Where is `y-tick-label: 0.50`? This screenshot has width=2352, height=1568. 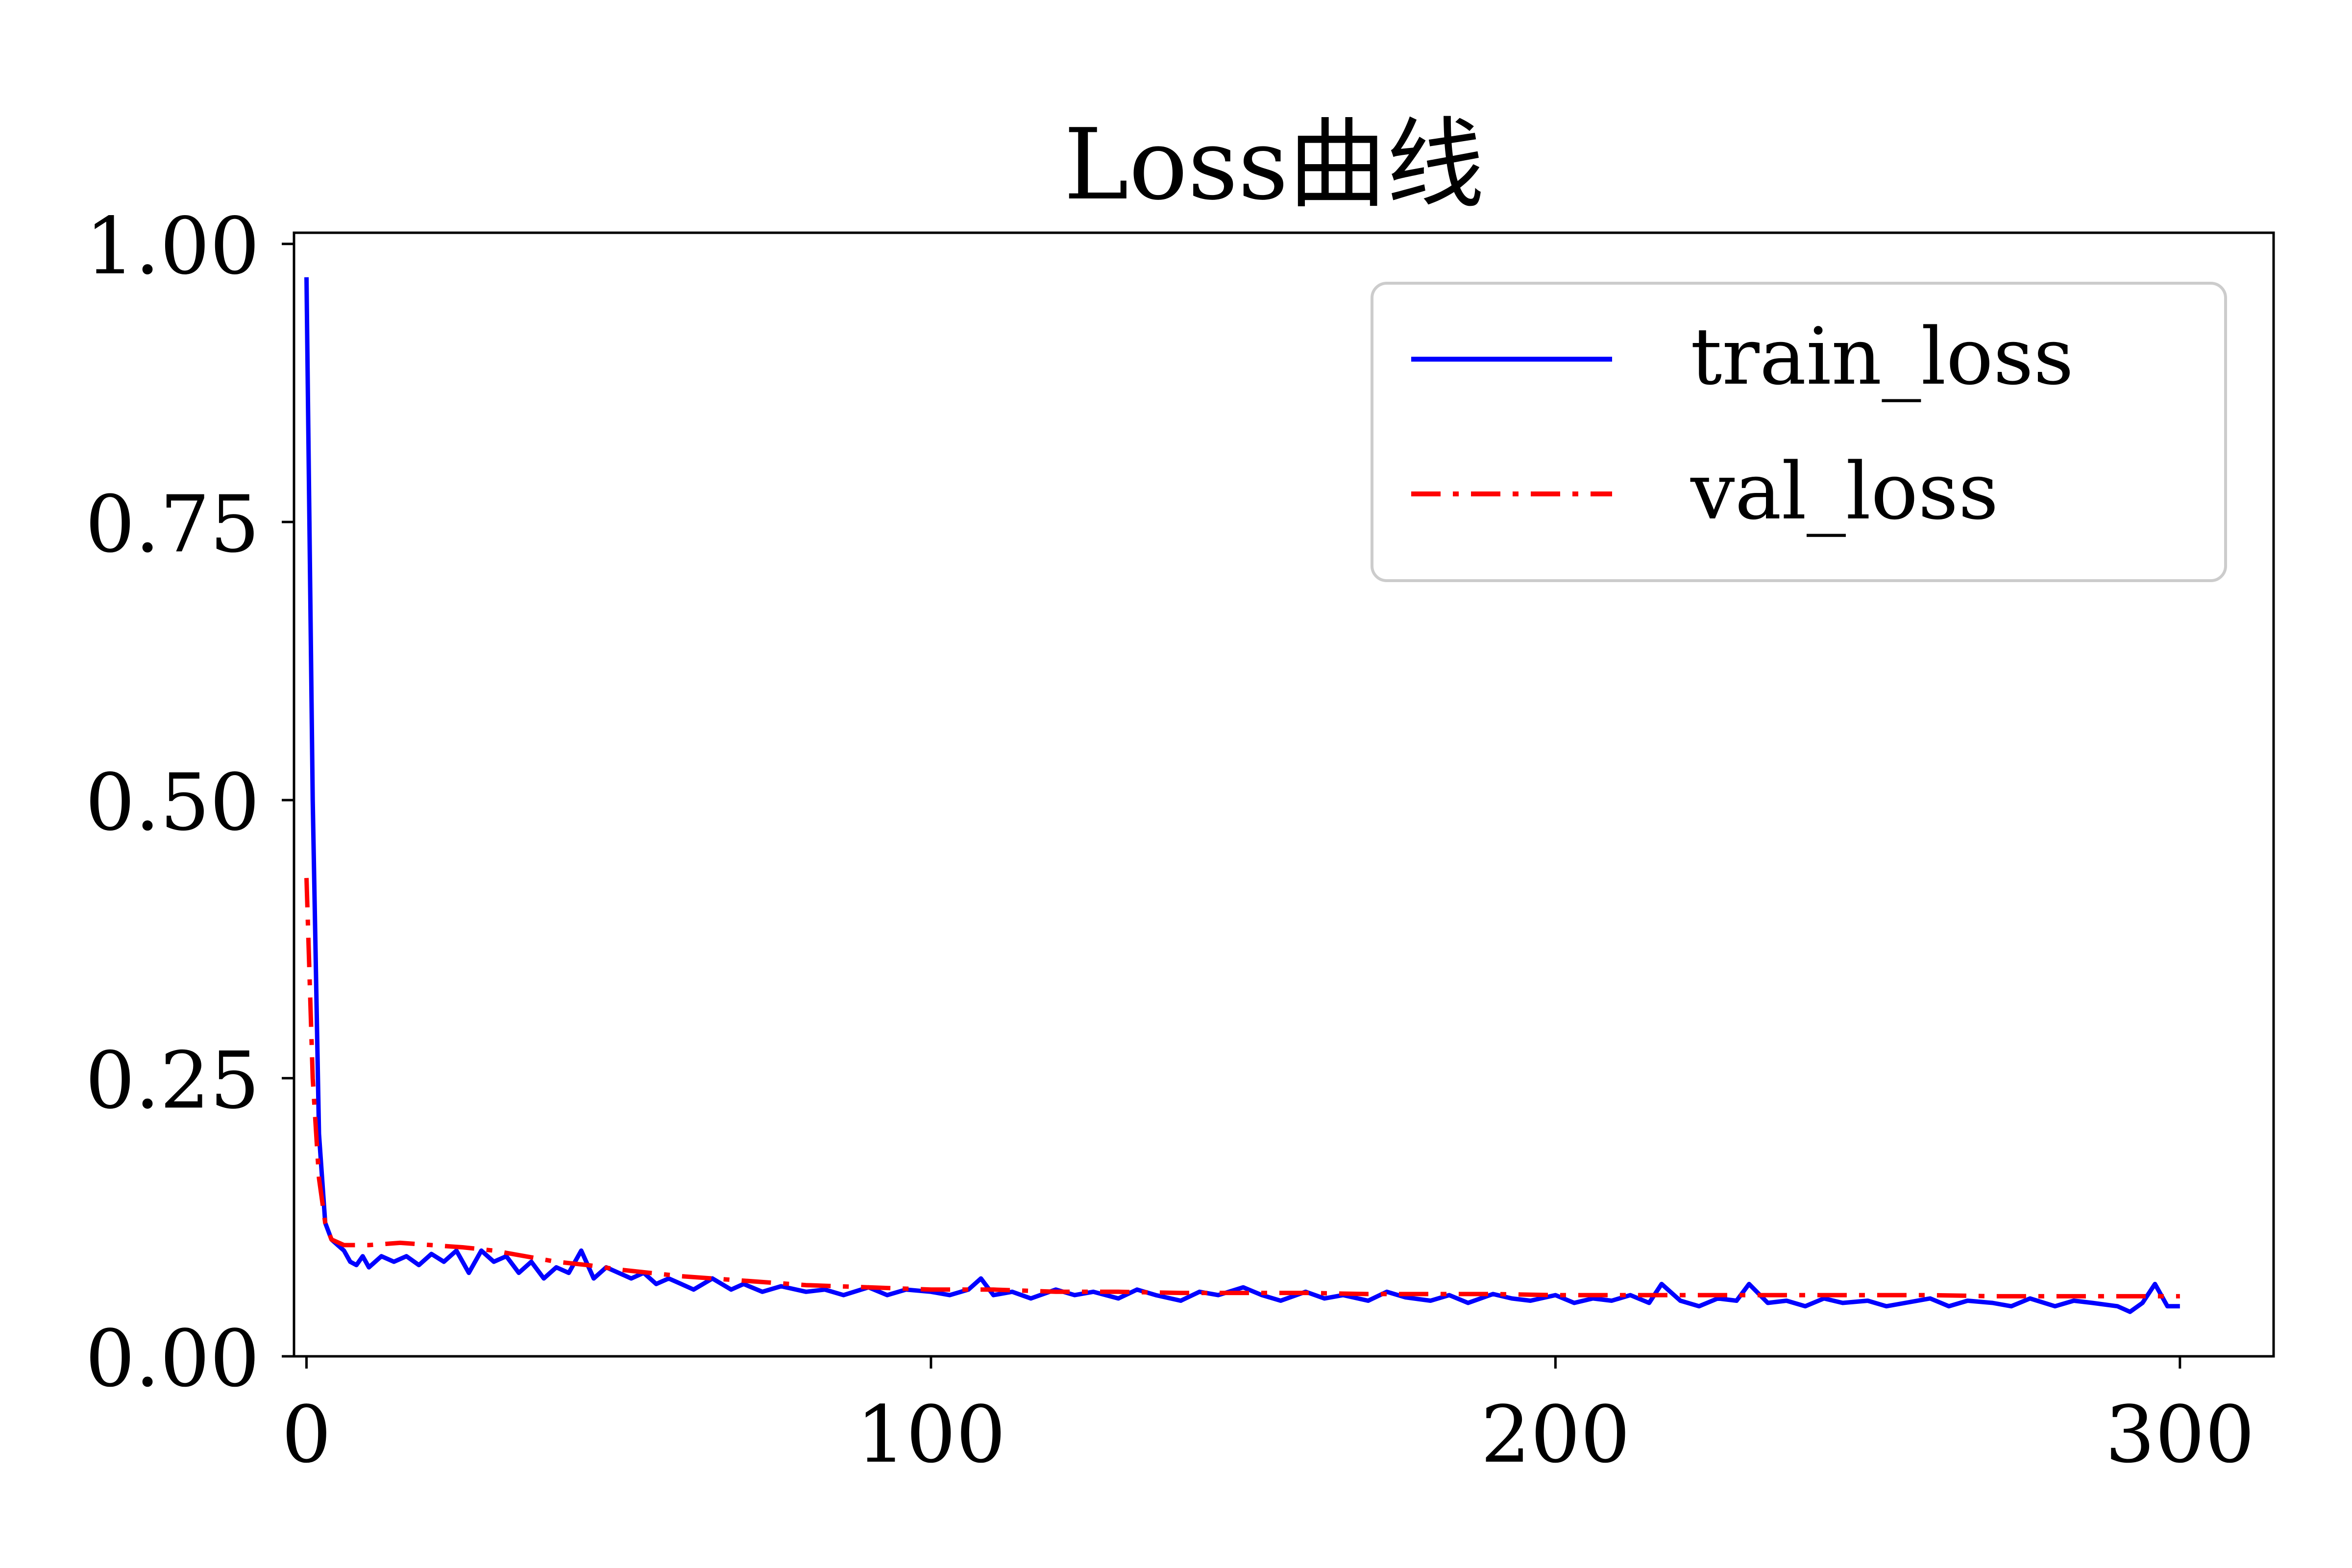 y-tick-label: 0.50 is located at coordinates (172, 802).